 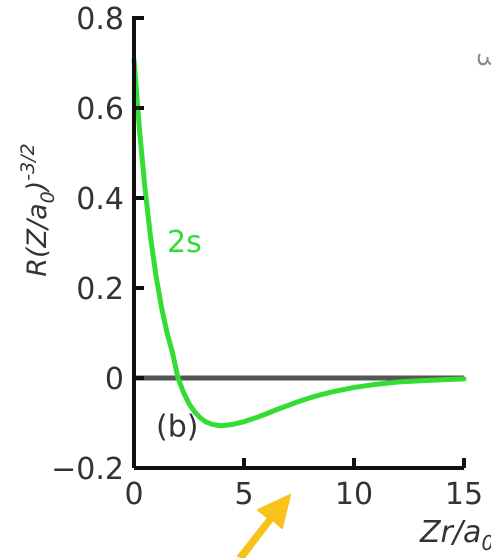 What do you see at coordinates (100, 109) in the screenshot?
I see `y-tick-label: 0.6` at bounding box center [100, 109].